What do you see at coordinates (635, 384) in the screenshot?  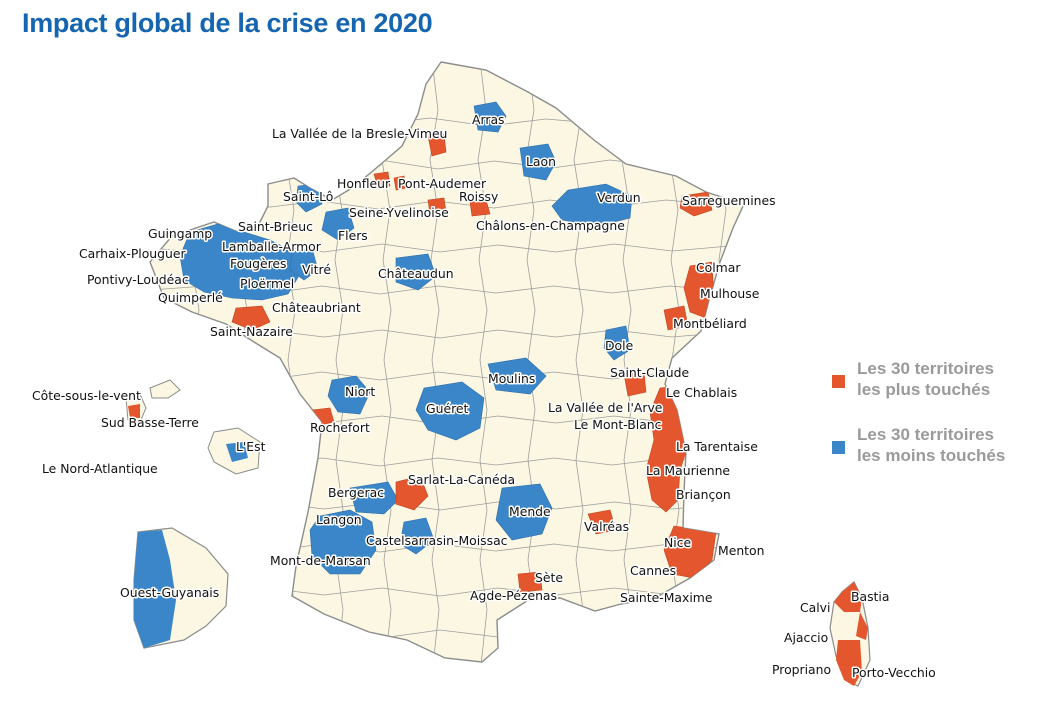 I see `region-saint-claude` at bounding box center [635, 384].